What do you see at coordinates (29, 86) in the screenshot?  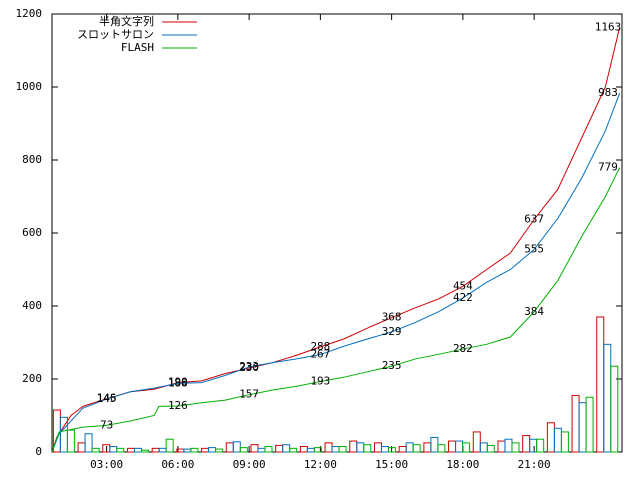 I see `y-tick-label: 1000` at bounding box center [29, 86].